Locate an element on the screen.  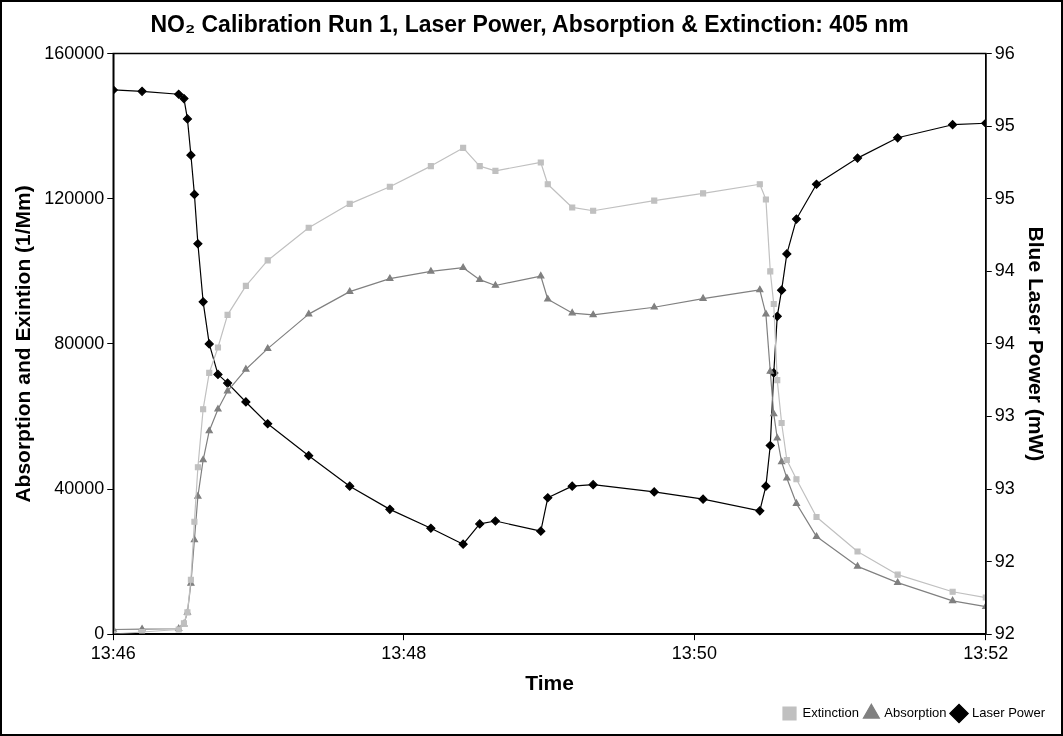
y-tick-label: 160000 is located at coordinates (74, 52).